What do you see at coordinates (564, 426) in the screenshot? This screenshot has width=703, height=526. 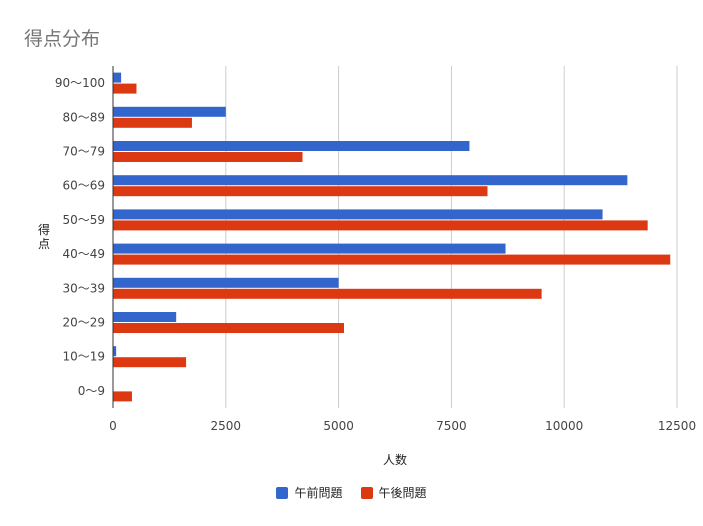 I see `x-tick-label: 10000` at bounding box center [564, 426].